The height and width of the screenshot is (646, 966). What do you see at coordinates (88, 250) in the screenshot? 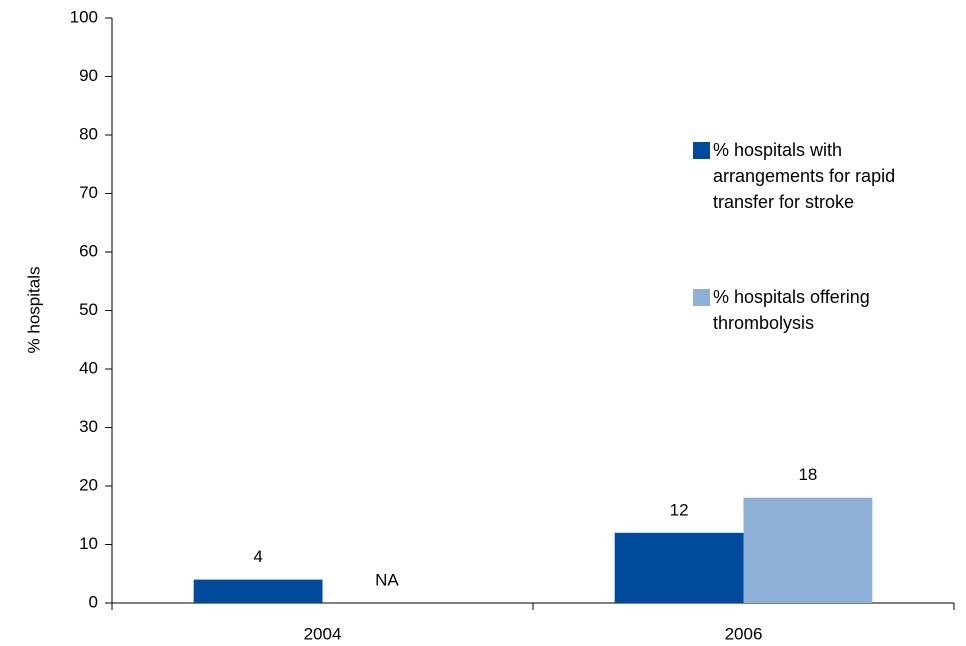
I see `y-tick-label: 60` at bounding box center [88, 250].